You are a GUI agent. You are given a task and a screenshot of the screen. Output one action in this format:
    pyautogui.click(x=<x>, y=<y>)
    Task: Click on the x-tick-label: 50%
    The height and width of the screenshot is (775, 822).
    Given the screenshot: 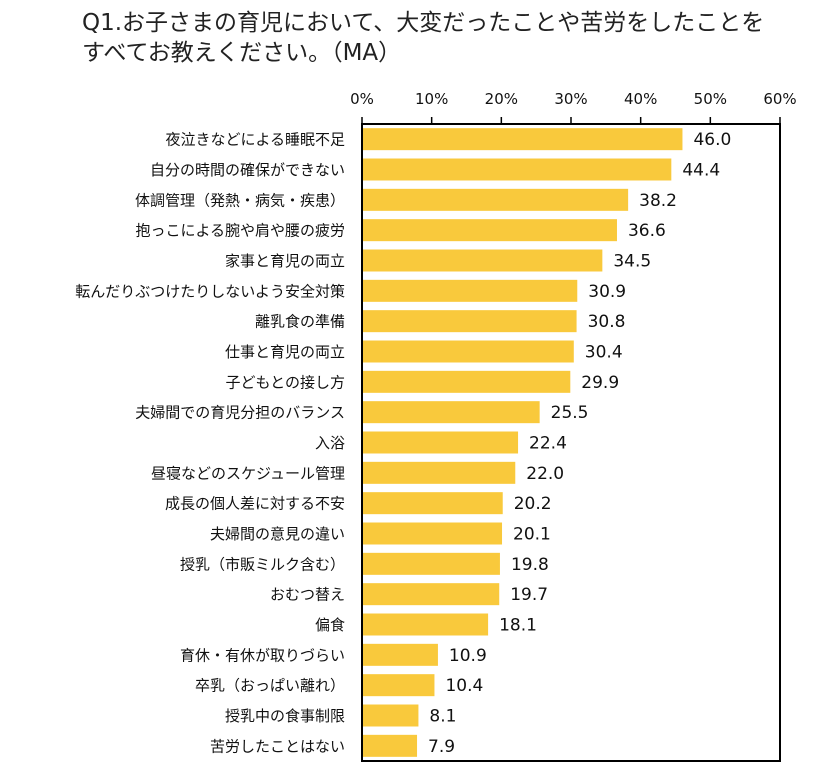 What is the action you would take?
    pyautogui.click(x=710, y=99)
    